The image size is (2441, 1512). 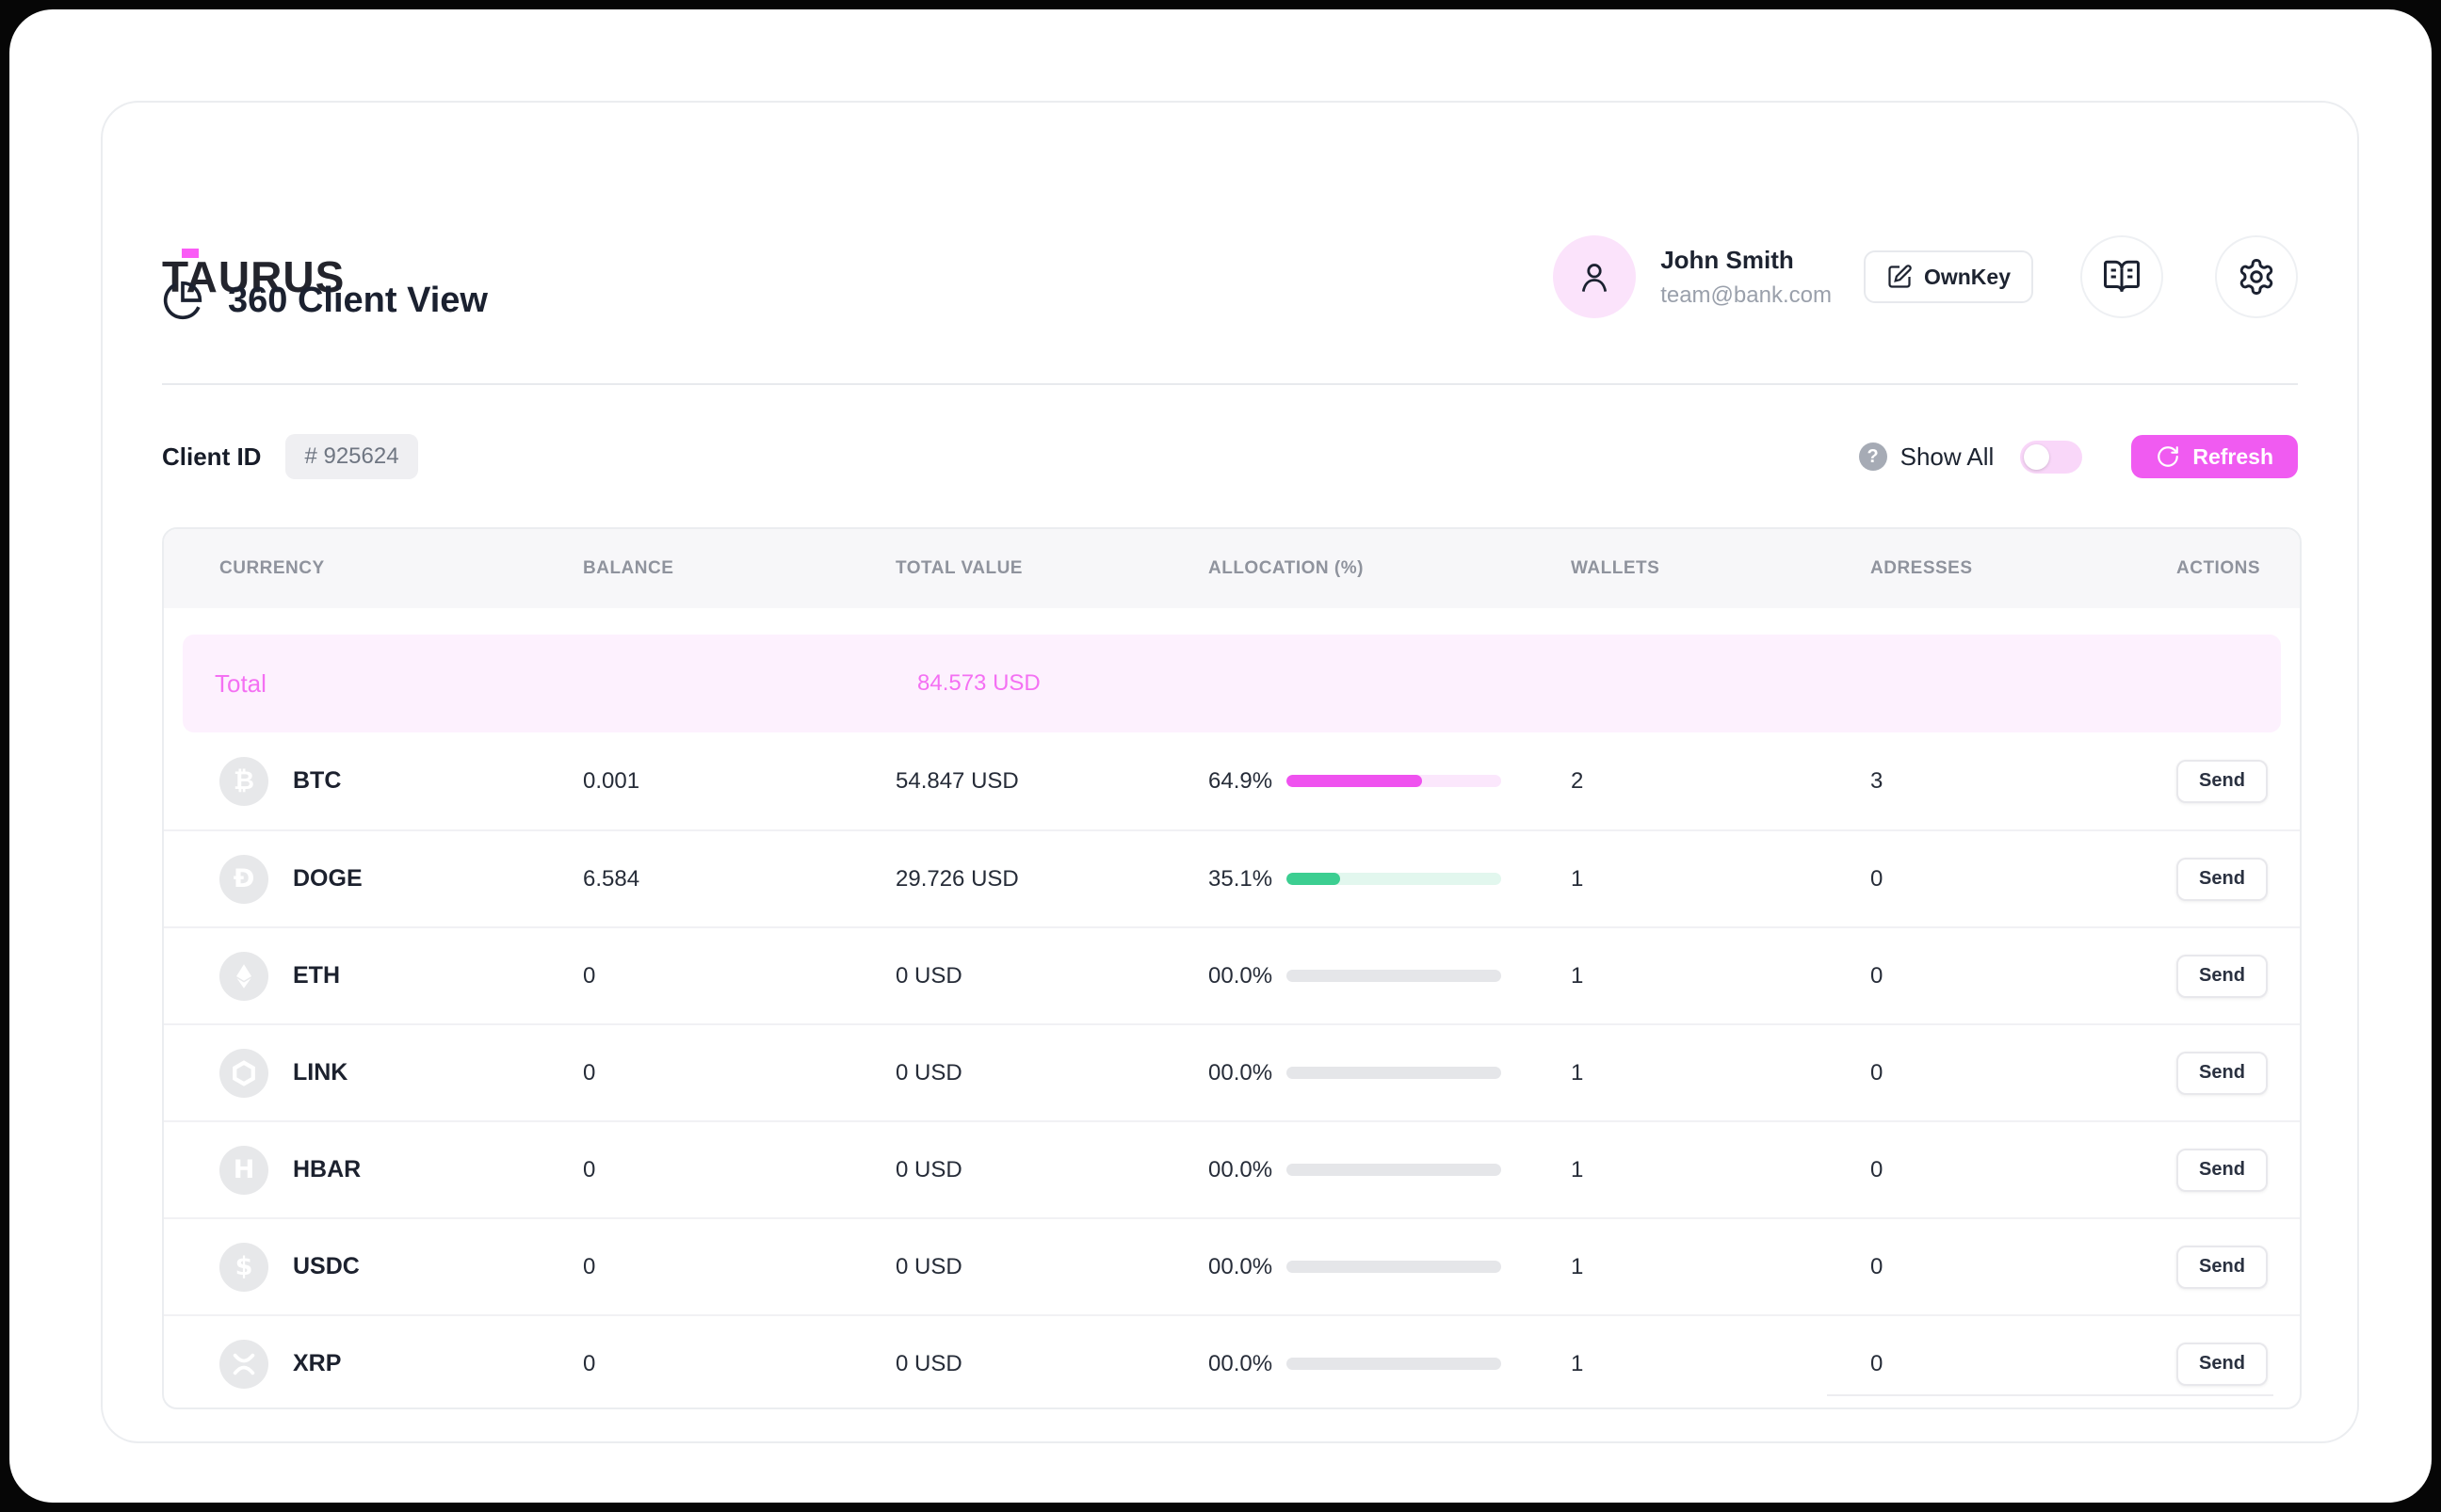 What do you see at coordinates (317, 780) in the screenshot?
I see `currency-label: BTC` at bounding box center [317, 780].